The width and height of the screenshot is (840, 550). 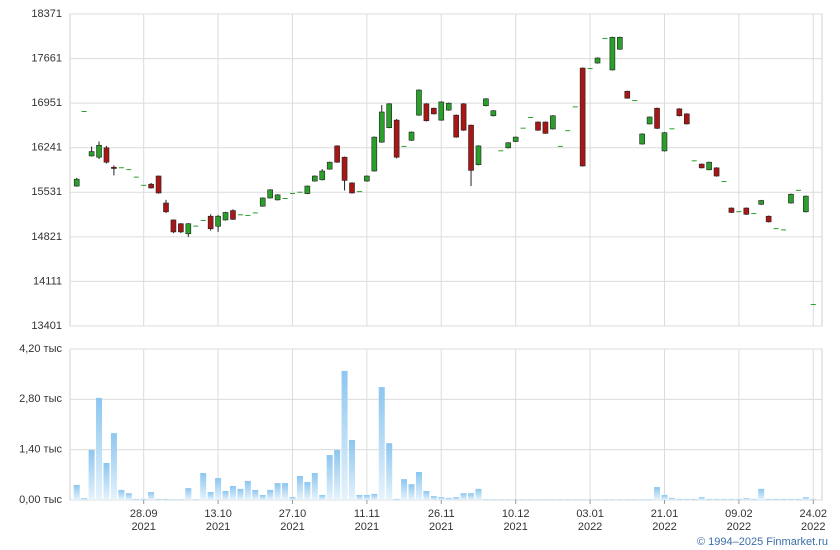 What do you see at coordinates (739, 514) in the screenshot?
I see `x-tick-label: 09.02` at bounding box center [739, 514].